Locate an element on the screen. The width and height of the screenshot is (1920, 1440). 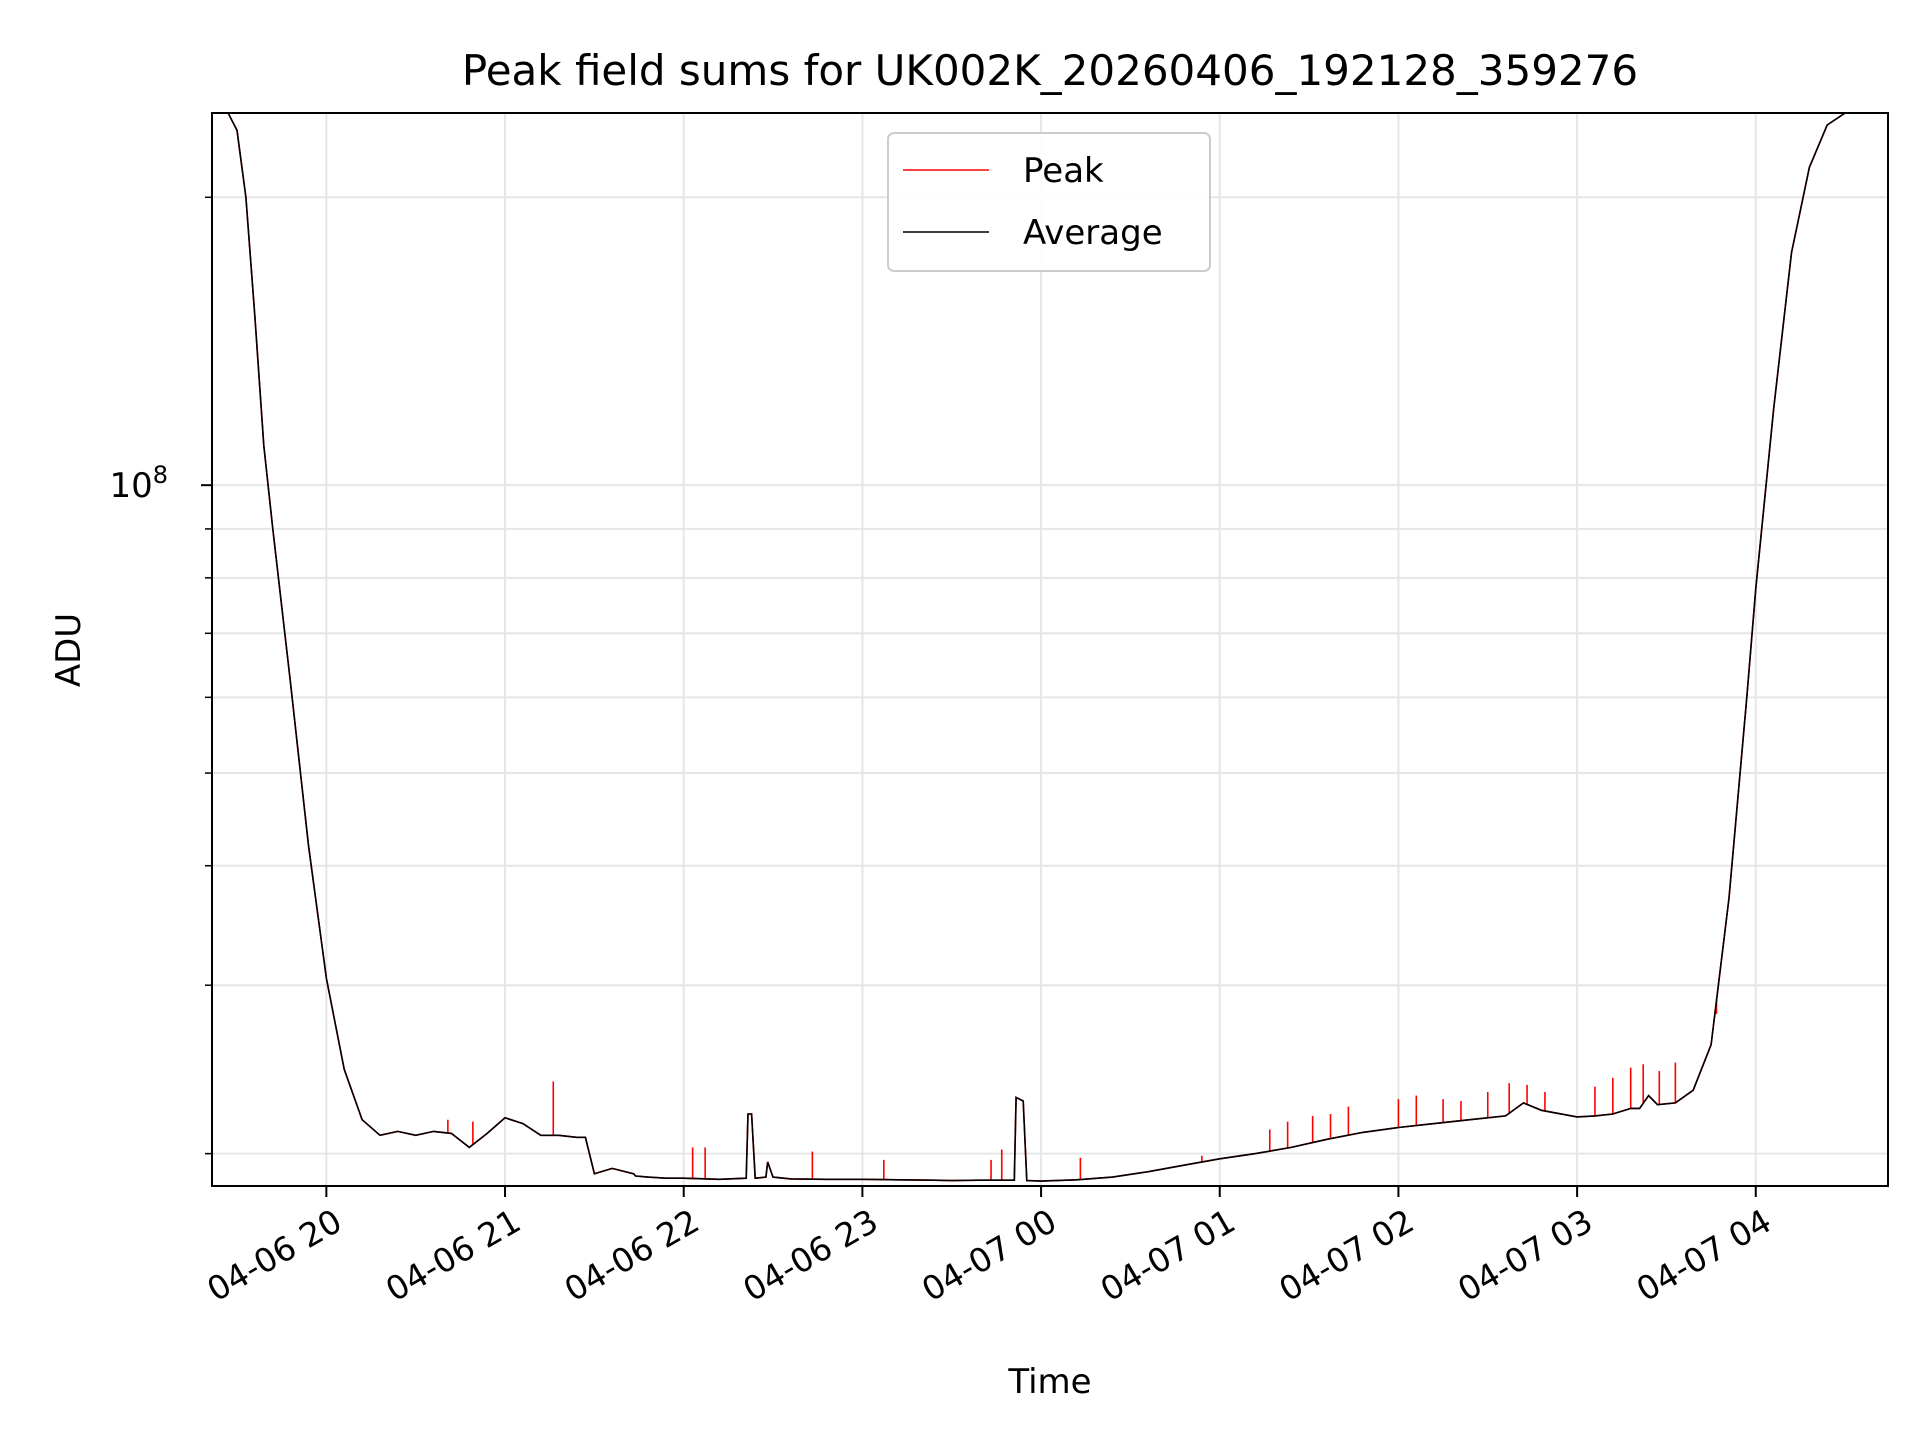
legend-average-label: Average is located at coordinates (1093, 233).